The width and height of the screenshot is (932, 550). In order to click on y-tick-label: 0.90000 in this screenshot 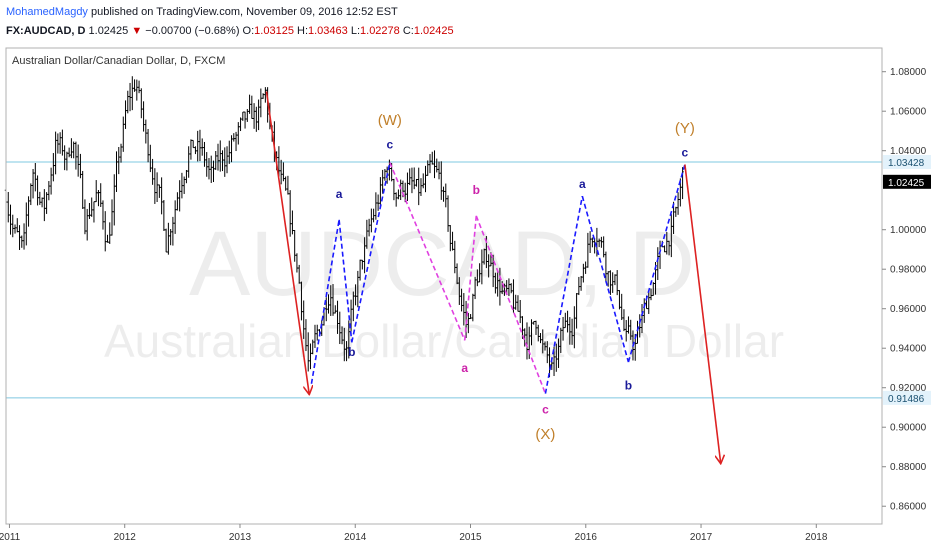, I will do `click(908, 428)`.